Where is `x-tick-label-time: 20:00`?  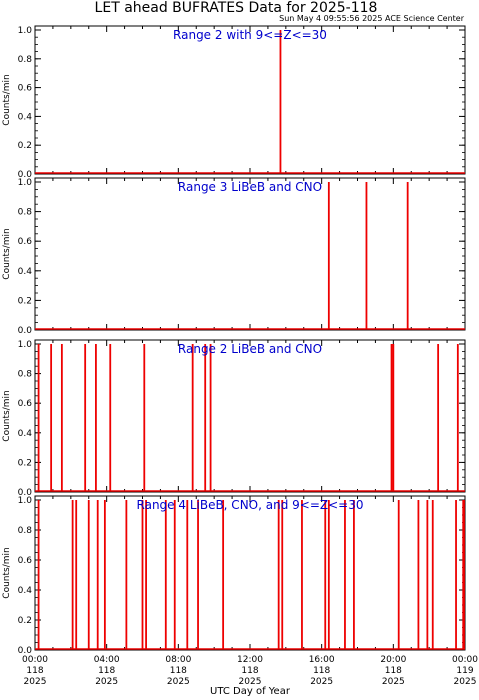
x-tick-label-time: 20:00 is located at coordinates (393, 660).